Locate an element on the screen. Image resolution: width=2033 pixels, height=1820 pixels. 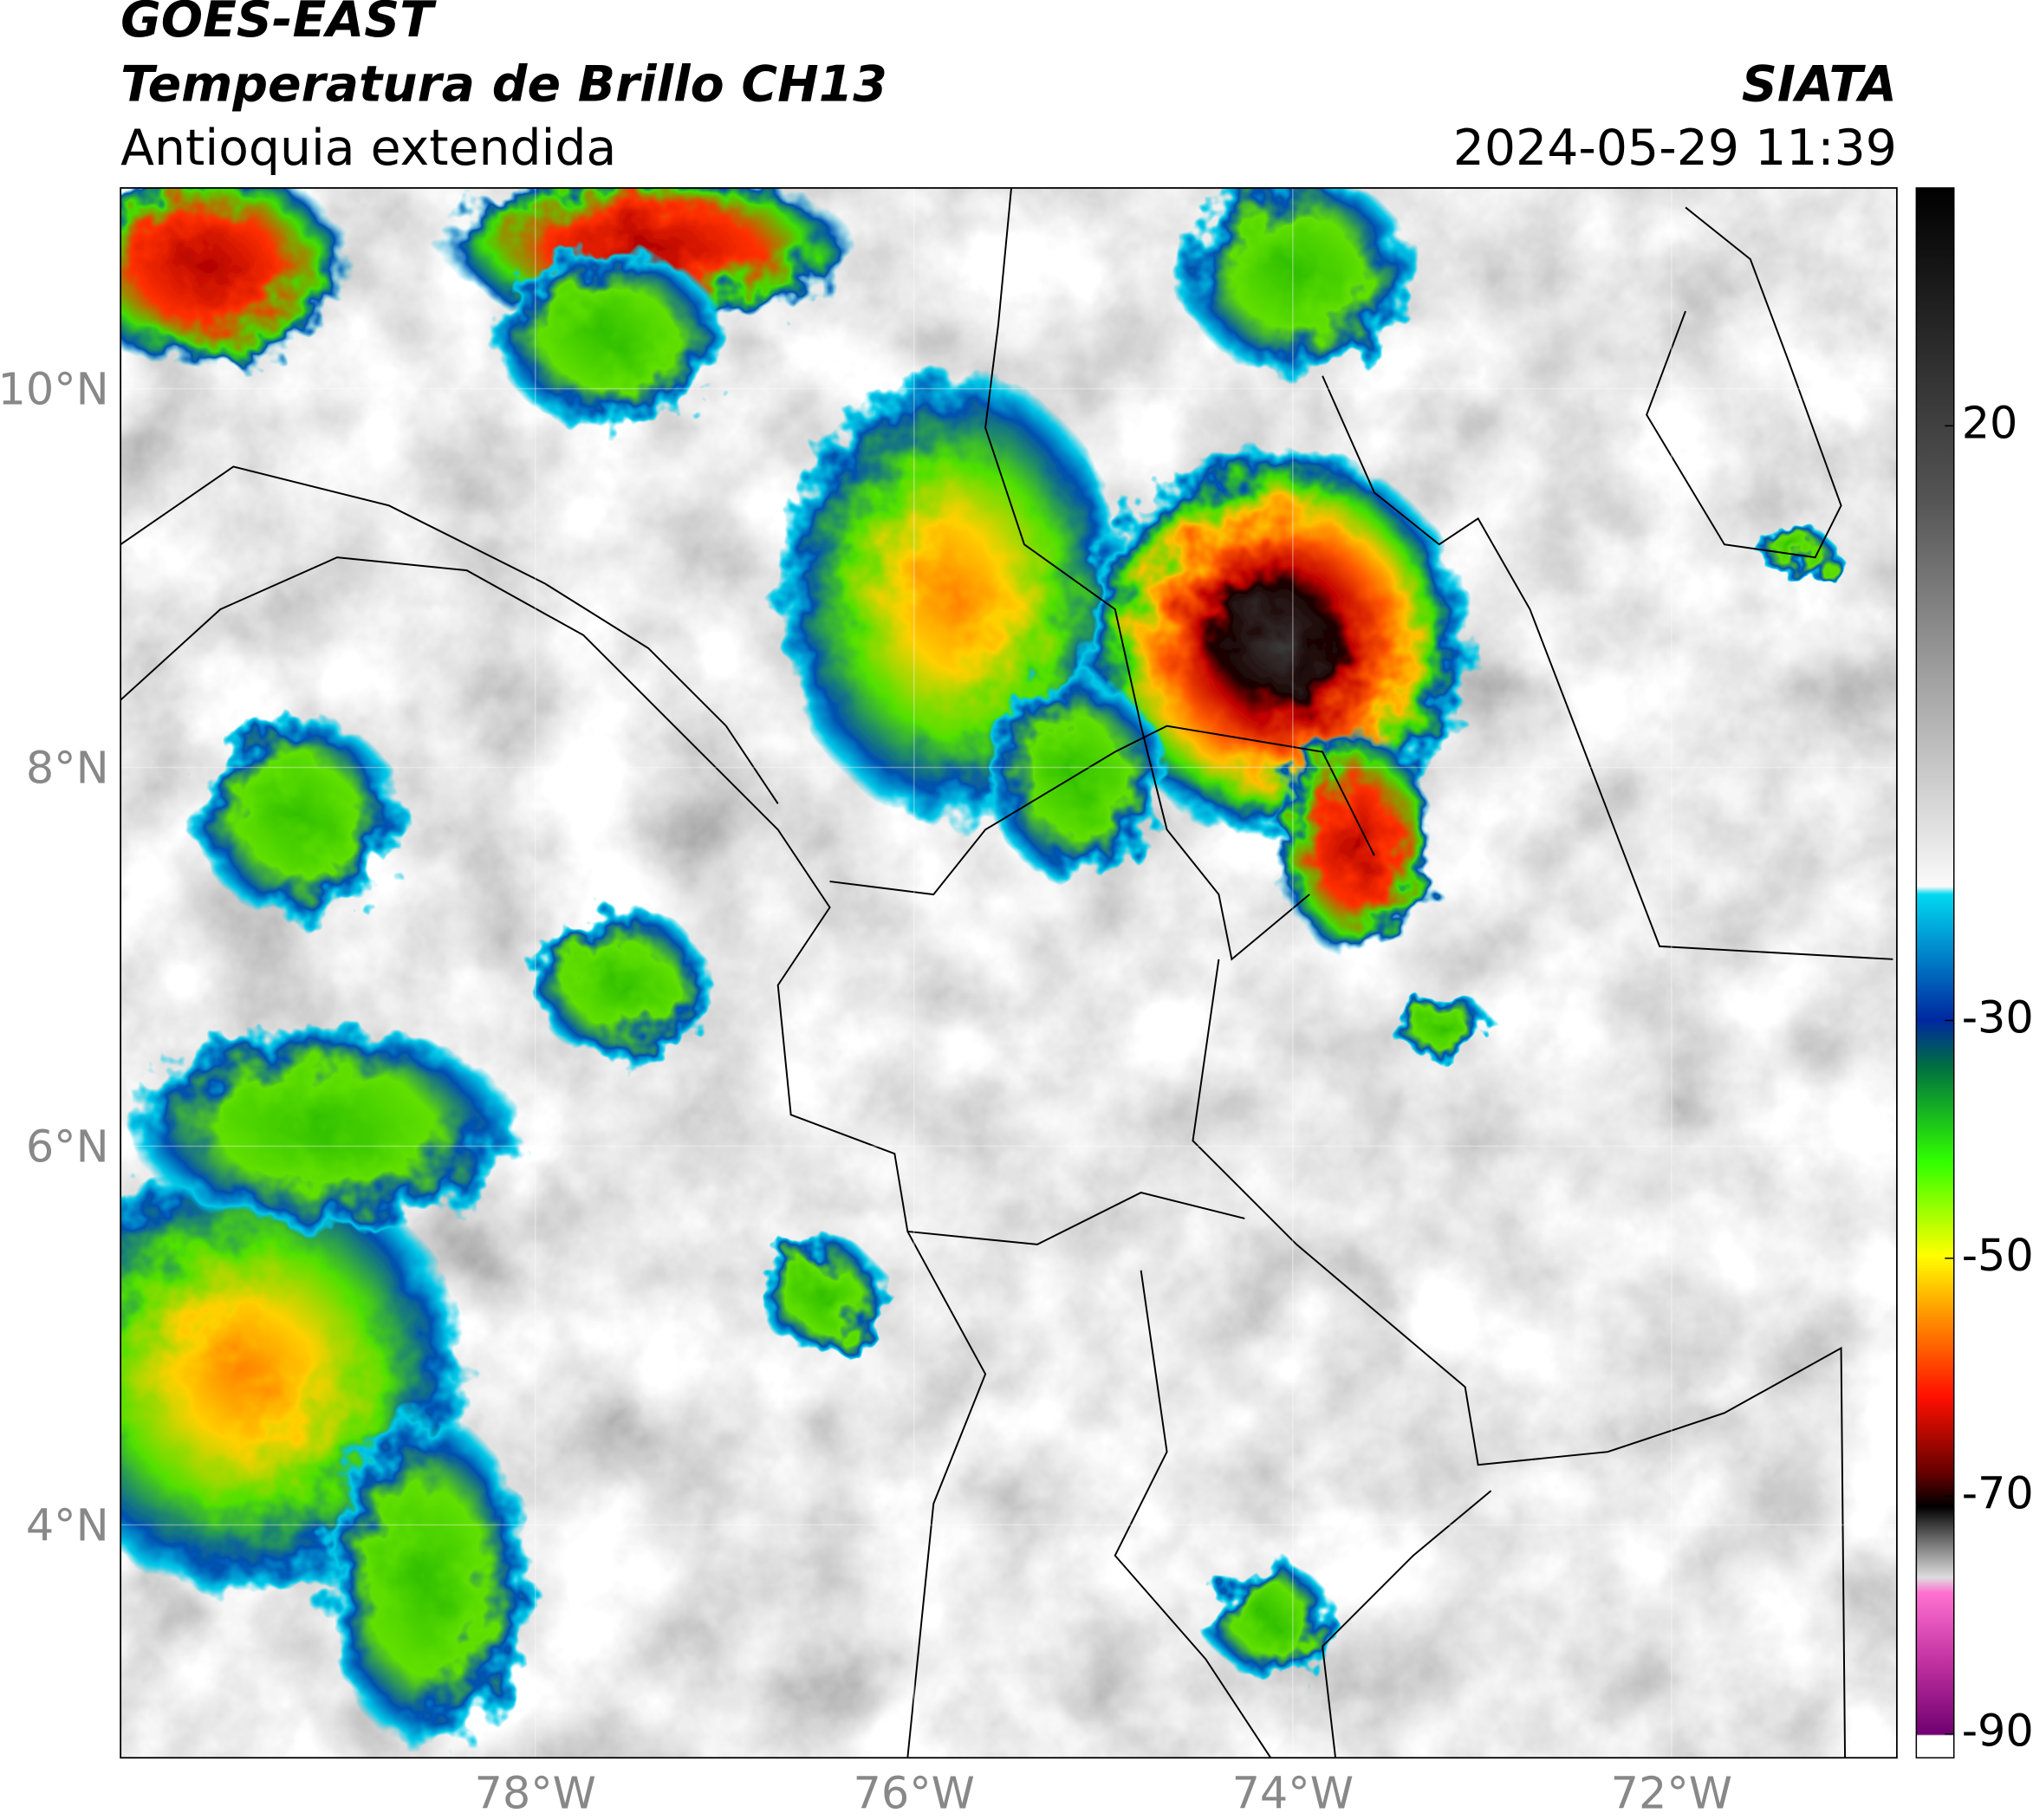
datetime: 2024-05-29 11:39 is located at coordinates (1675, 148).